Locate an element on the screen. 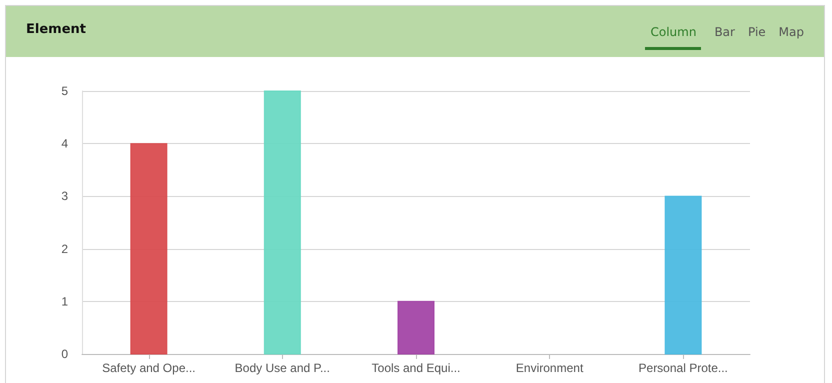 The width and height of the screenshot is (832, 383). y-tick-label: 2 is located at coordinates (64, 249).